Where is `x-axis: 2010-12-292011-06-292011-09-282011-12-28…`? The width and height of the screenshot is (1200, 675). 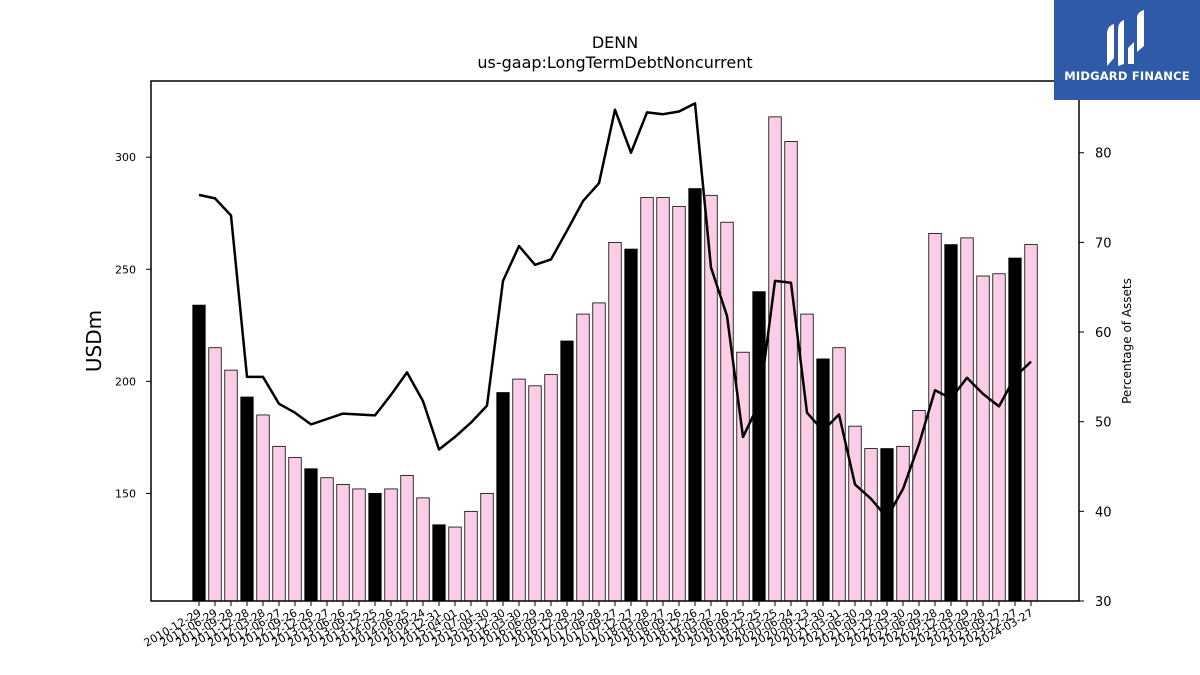 x-axis: 2010-12-292011-06-292011-09-282011-12-28… is located at coordinates (589, 625).